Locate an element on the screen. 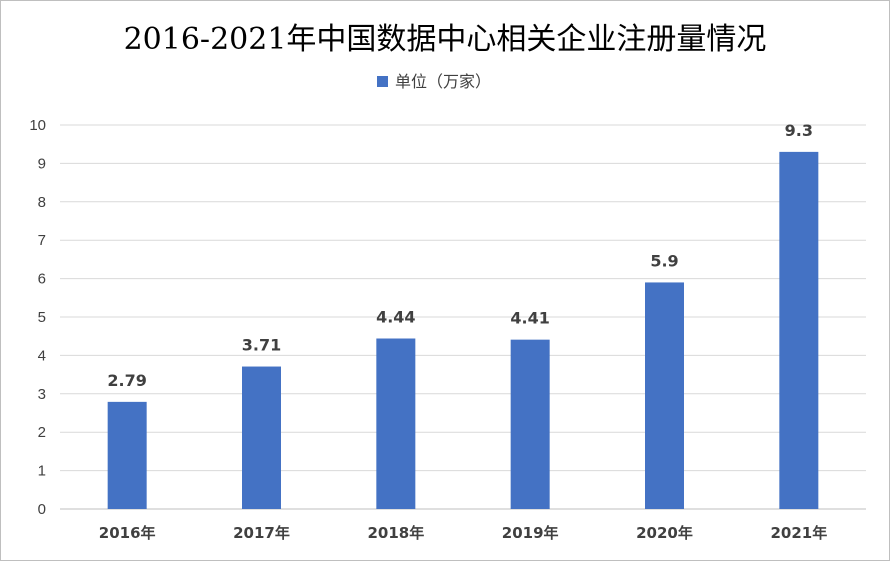 The width and height of the screenshot is (890, 561). x-tick-label: 2017年 is located at coordinates (261, 533).